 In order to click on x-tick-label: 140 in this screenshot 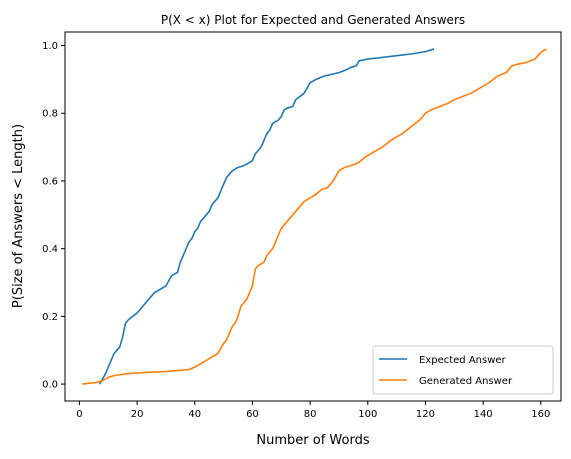, I will do `click(483, 414)`.